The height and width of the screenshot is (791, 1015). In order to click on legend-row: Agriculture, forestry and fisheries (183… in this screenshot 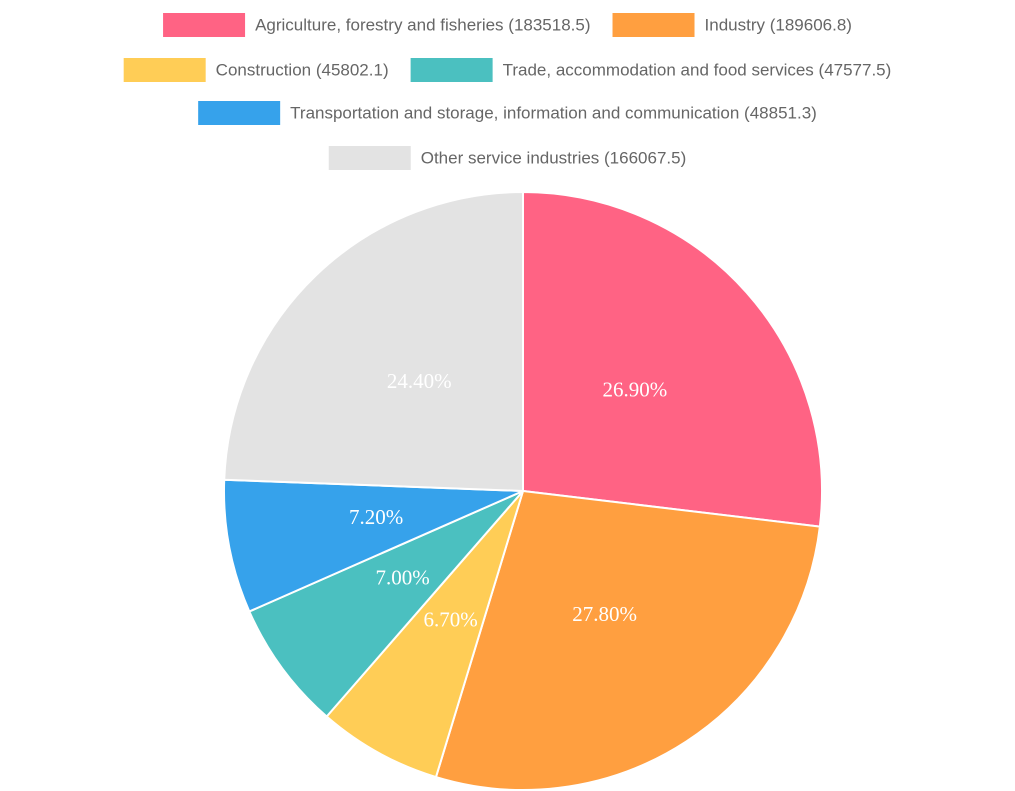, I will do `click(507, 25)`.